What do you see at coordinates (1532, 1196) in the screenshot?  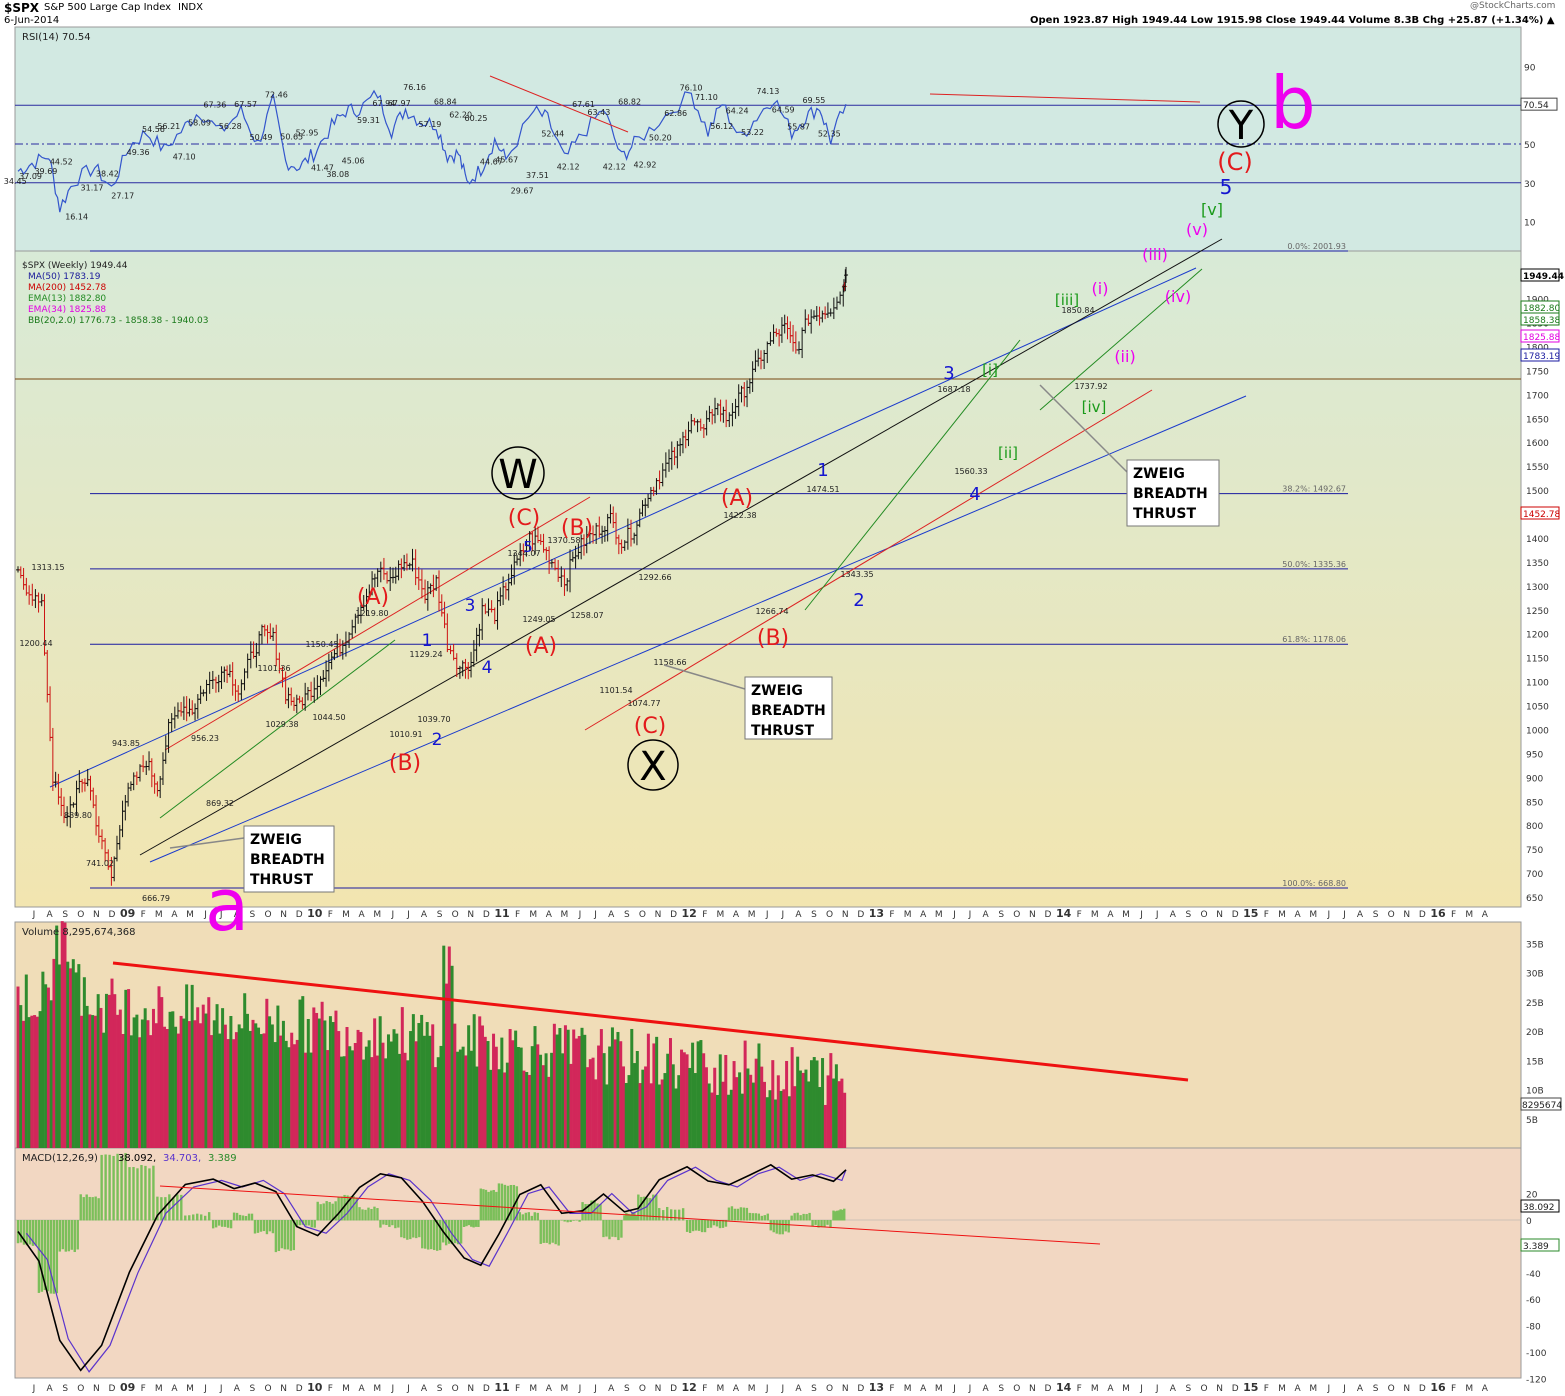 I see `macd-y-tick: 20` at bounding box center [1532, 1196].